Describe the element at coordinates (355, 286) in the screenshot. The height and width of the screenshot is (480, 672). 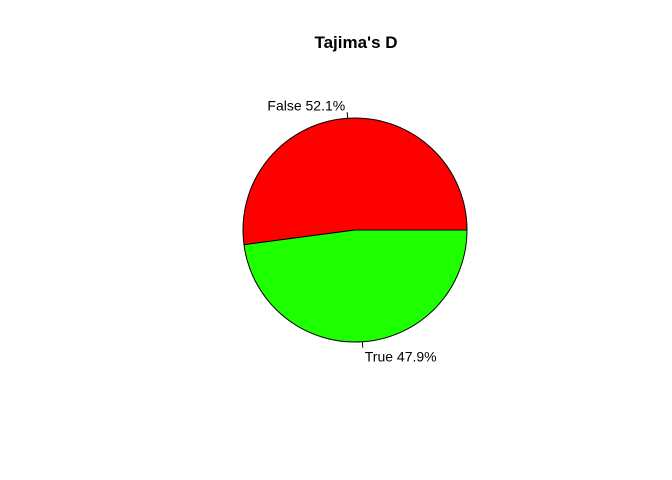
I see `pie-slice-true` at that location.